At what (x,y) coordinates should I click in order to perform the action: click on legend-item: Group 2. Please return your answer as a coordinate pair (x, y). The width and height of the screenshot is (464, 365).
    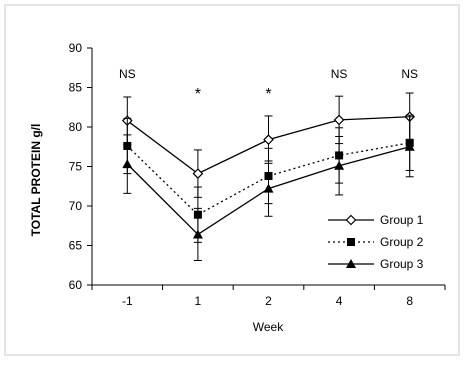
    Looking at the image, I should click on (376, 242).